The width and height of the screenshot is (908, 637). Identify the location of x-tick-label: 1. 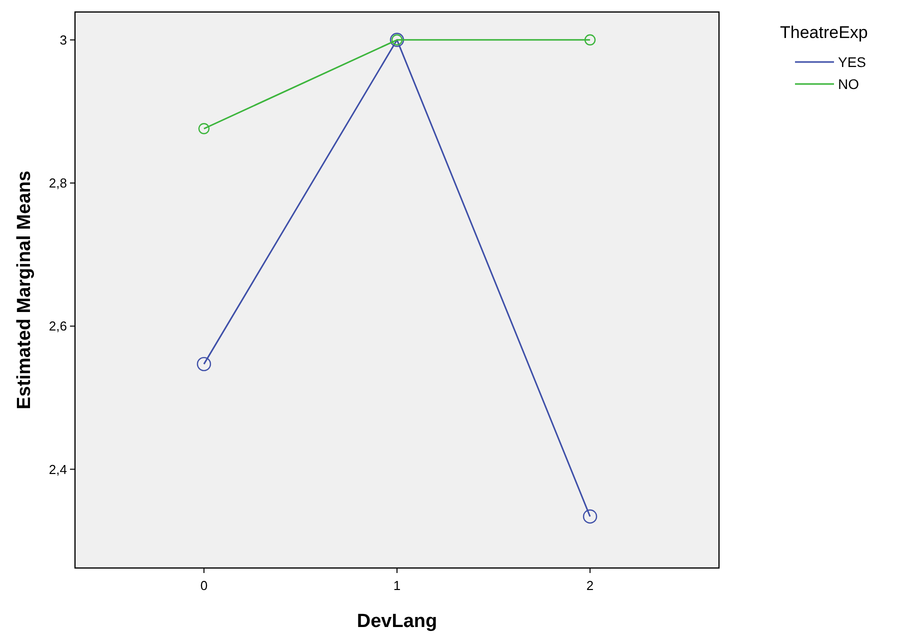
(397, 585).